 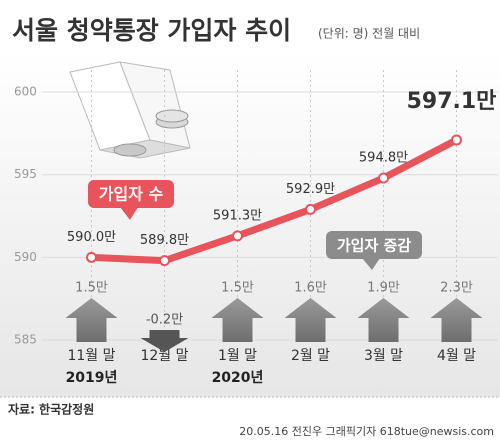 I want to click on legend-label: 가입자 수, so click(x=131, y=194).